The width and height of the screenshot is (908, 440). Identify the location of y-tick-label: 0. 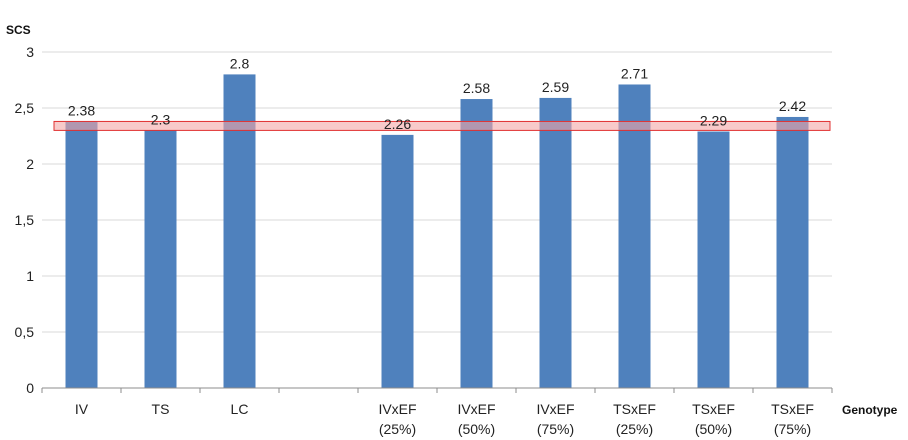
(30, 388).